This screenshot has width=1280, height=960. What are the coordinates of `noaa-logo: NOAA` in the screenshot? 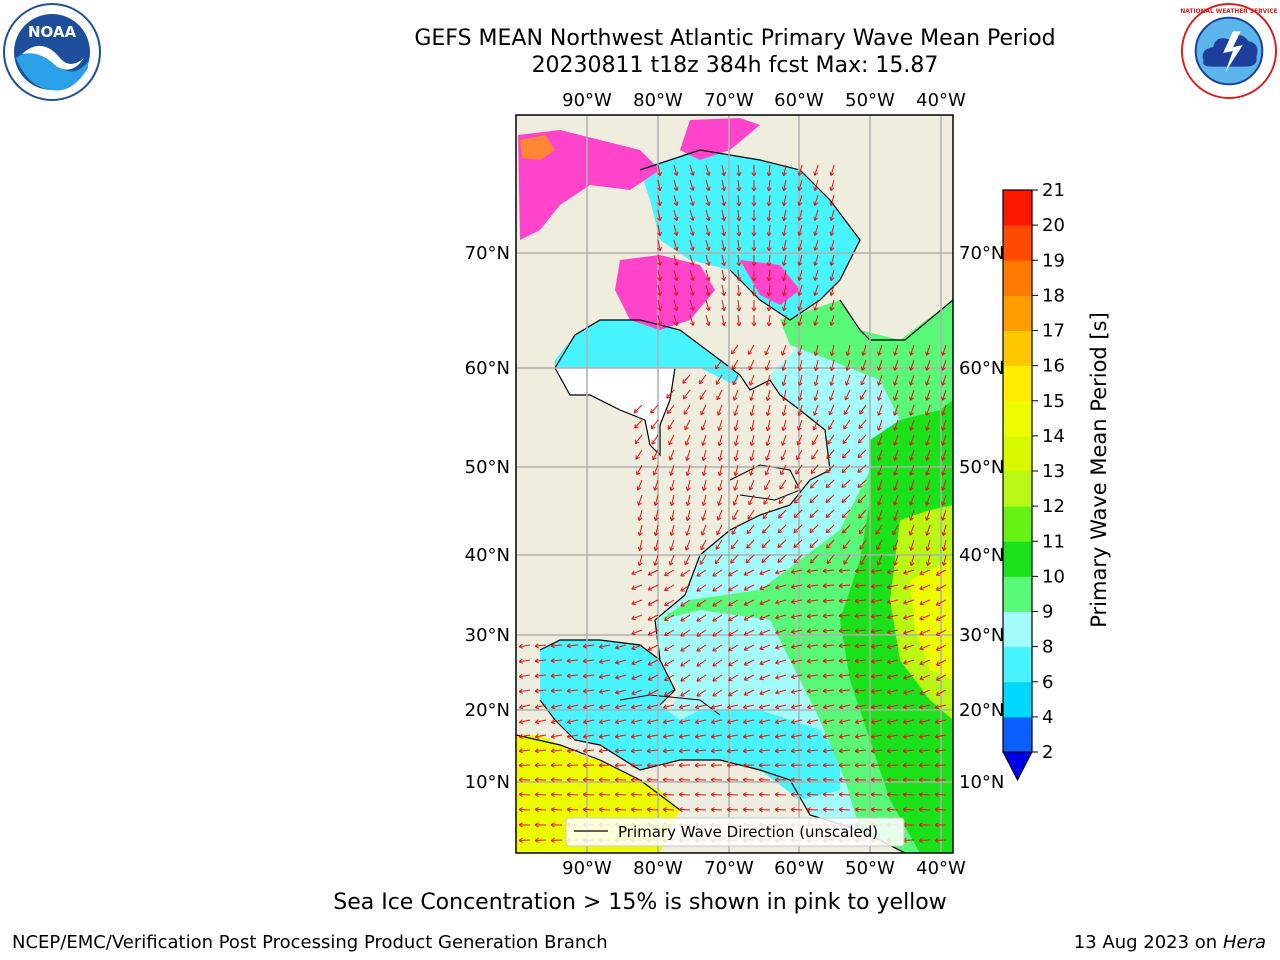 It's located at (52, 52).